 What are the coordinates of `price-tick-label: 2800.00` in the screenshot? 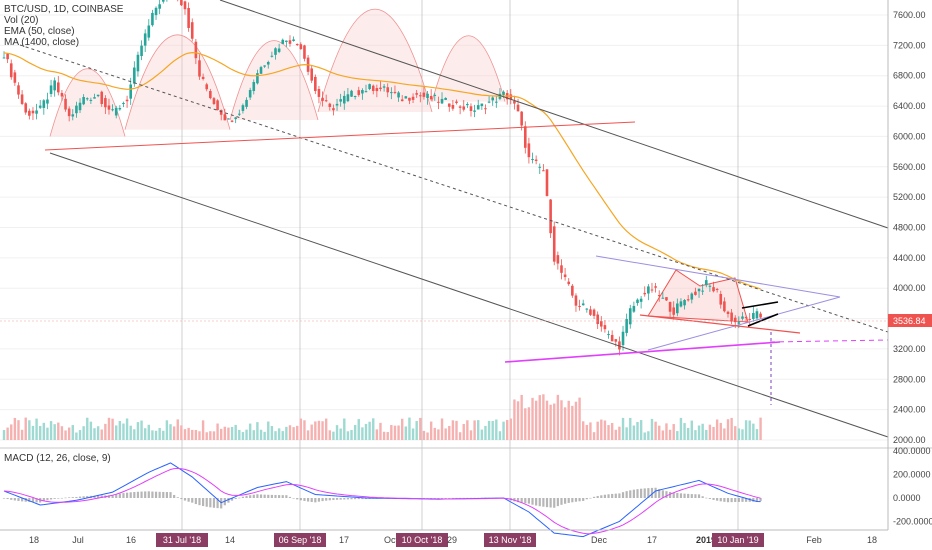 It's located at (909, 379).